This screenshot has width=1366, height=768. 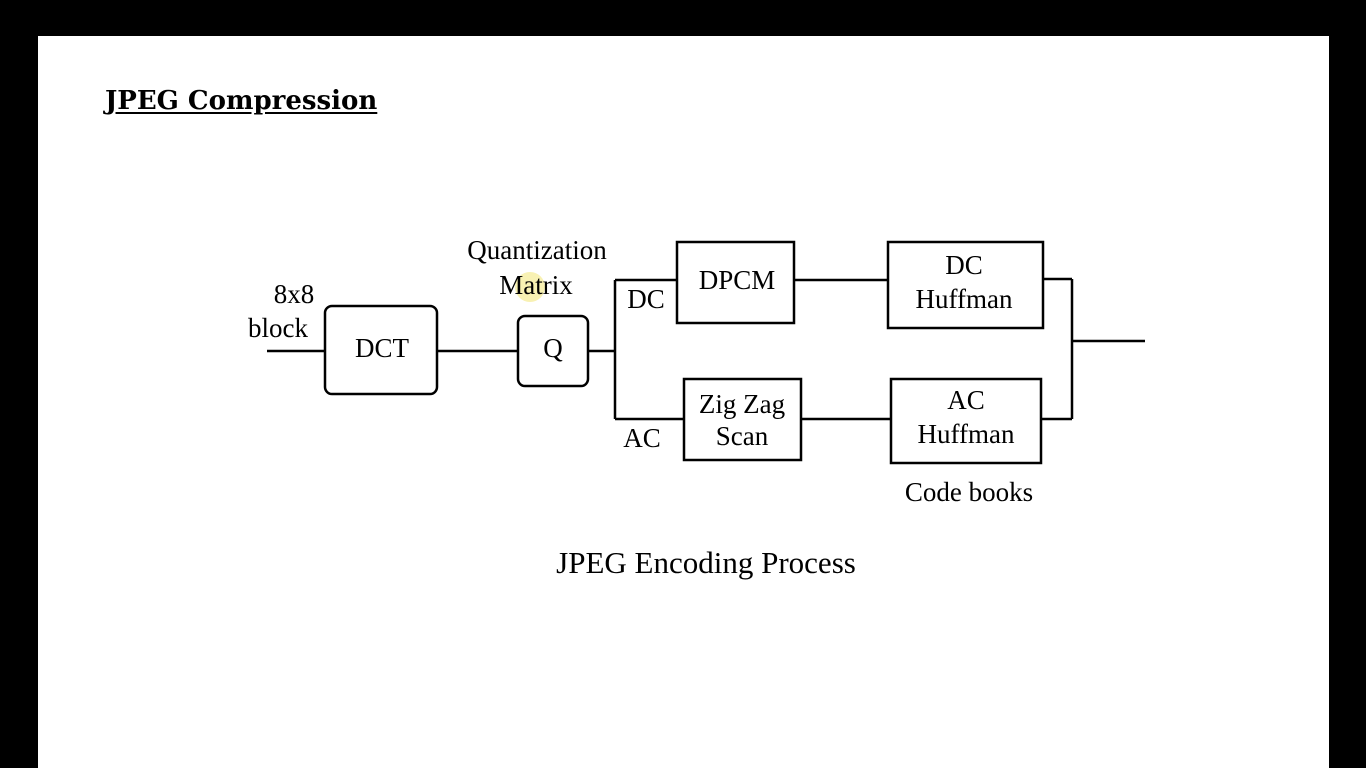 I want to click on zigzag-block, so click(x=742, y=419).